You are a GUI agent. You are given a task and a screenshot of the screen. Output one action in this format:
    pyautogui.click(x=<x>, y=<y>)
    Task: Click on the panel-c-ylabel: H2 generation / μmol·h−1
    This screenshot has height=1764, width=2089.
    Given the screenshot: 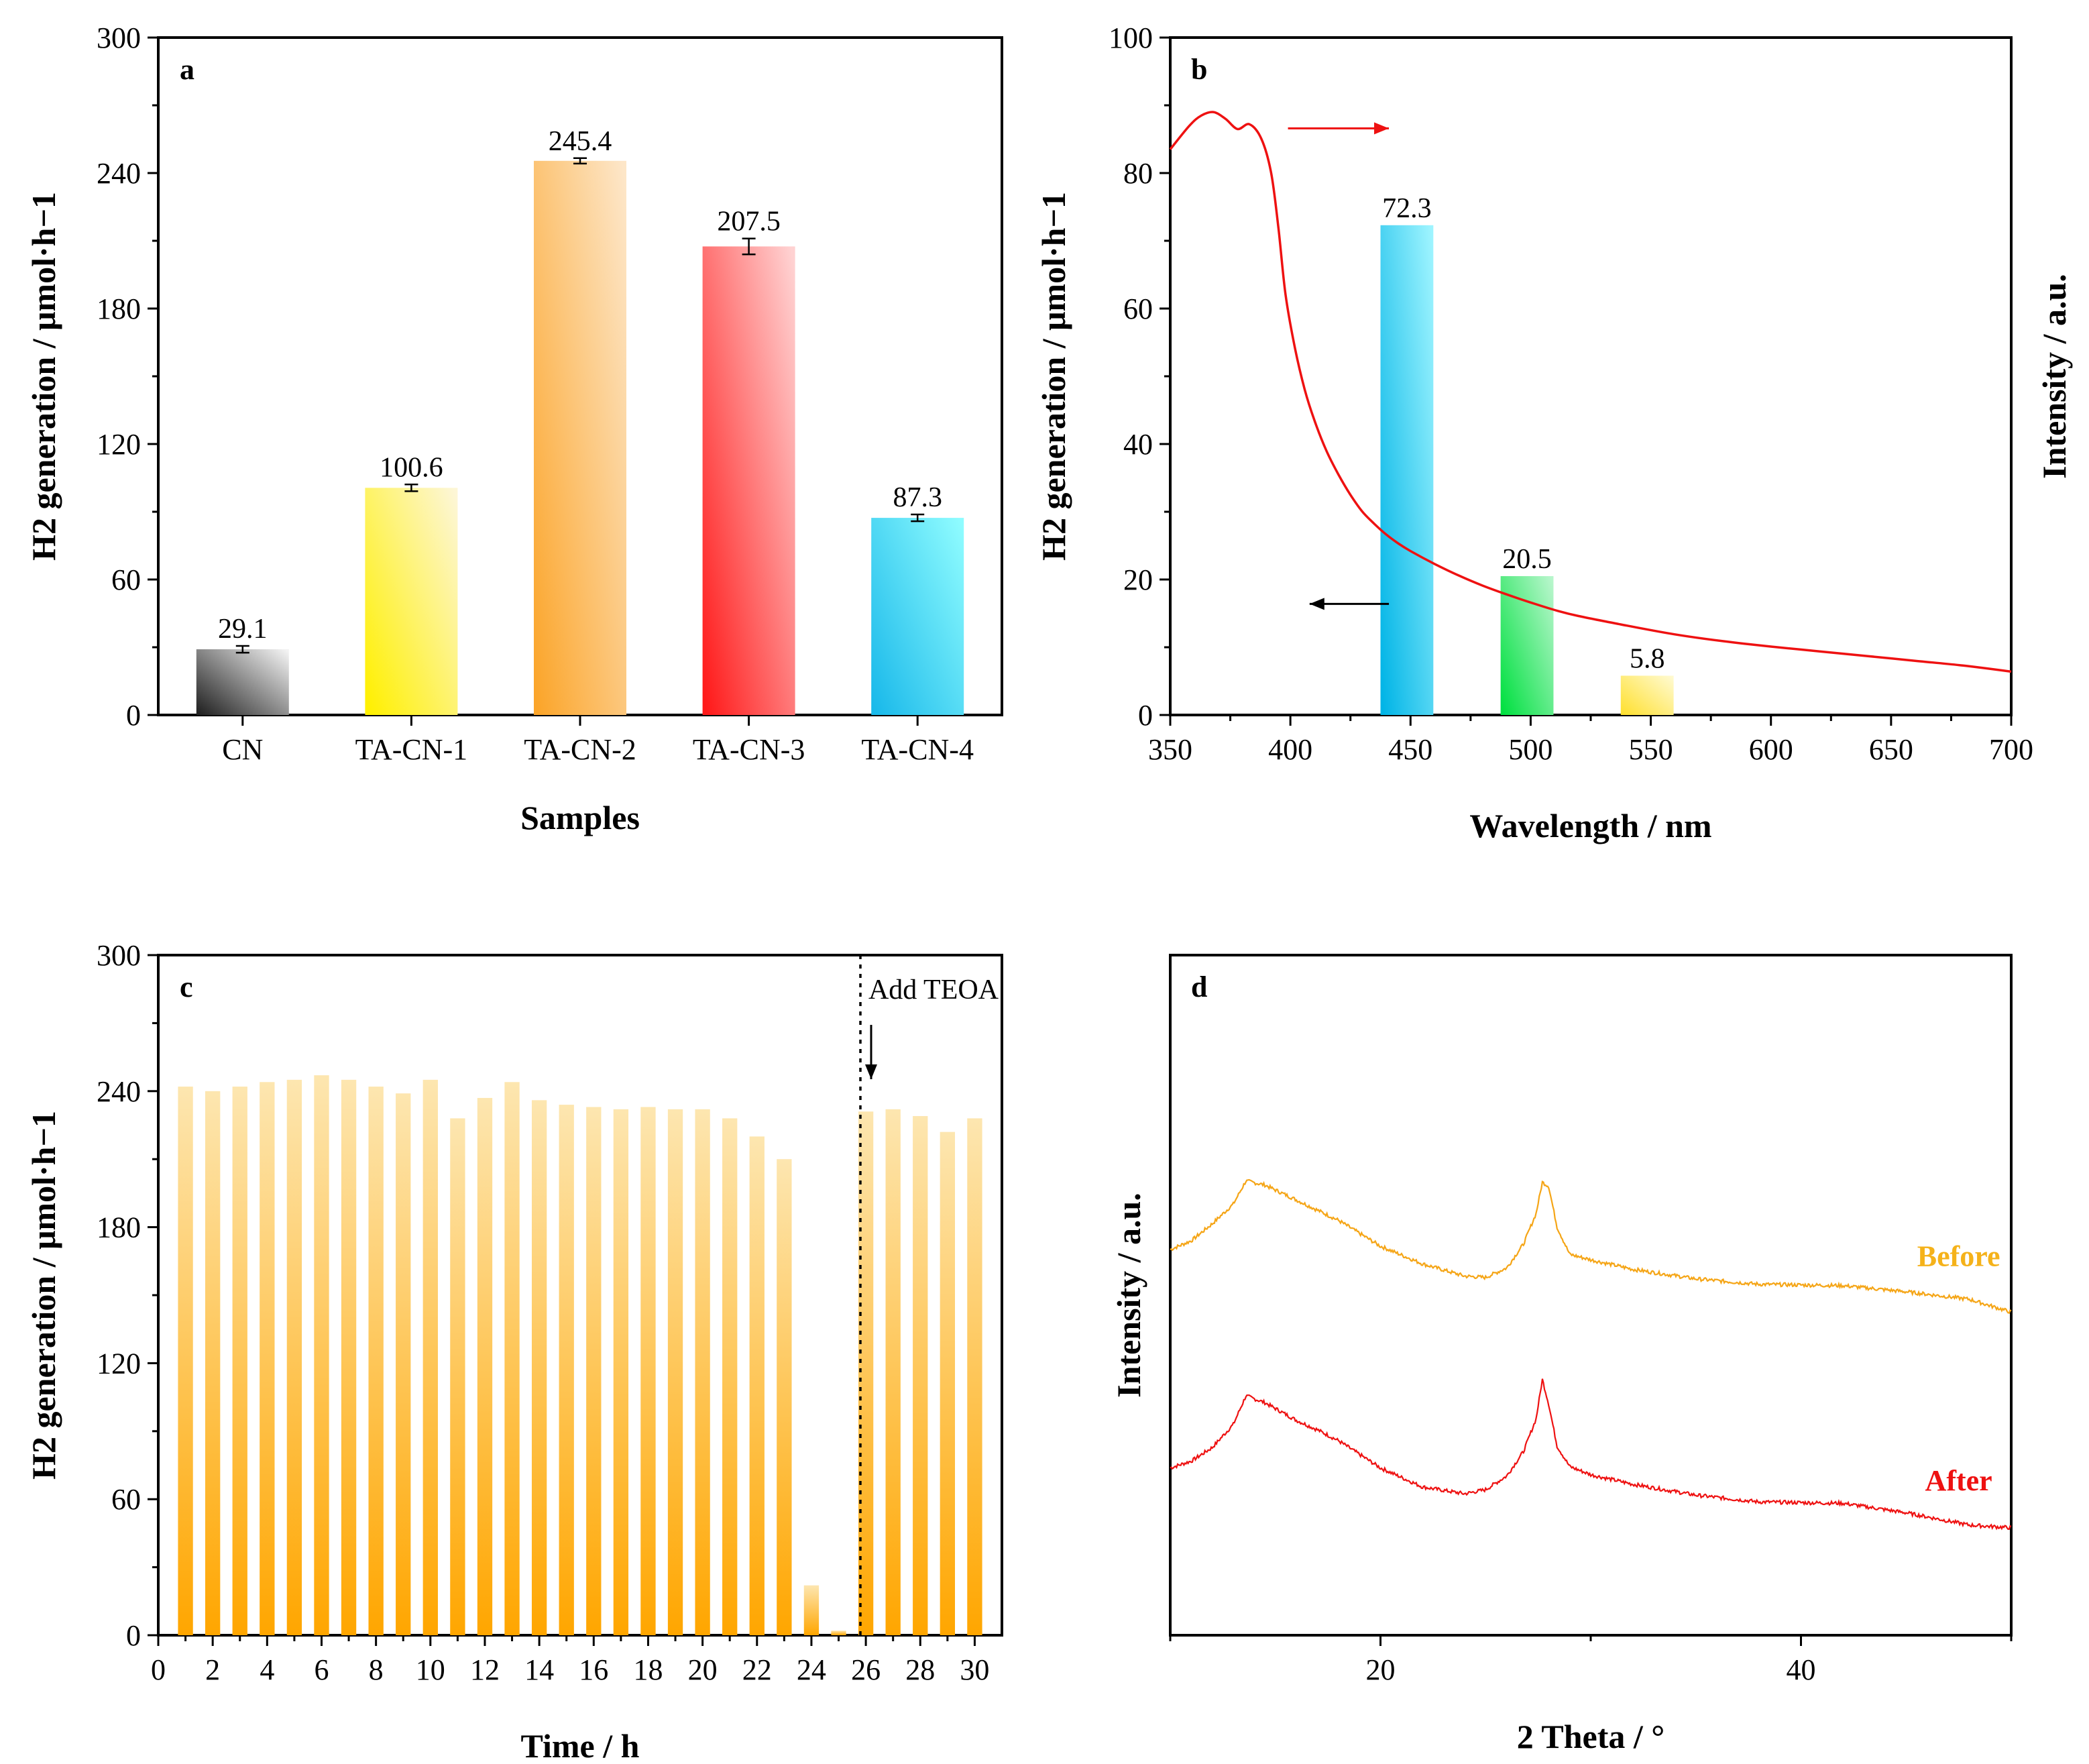 What is the action you would take?
    pyautogui.click(x=43, y=1296)
    